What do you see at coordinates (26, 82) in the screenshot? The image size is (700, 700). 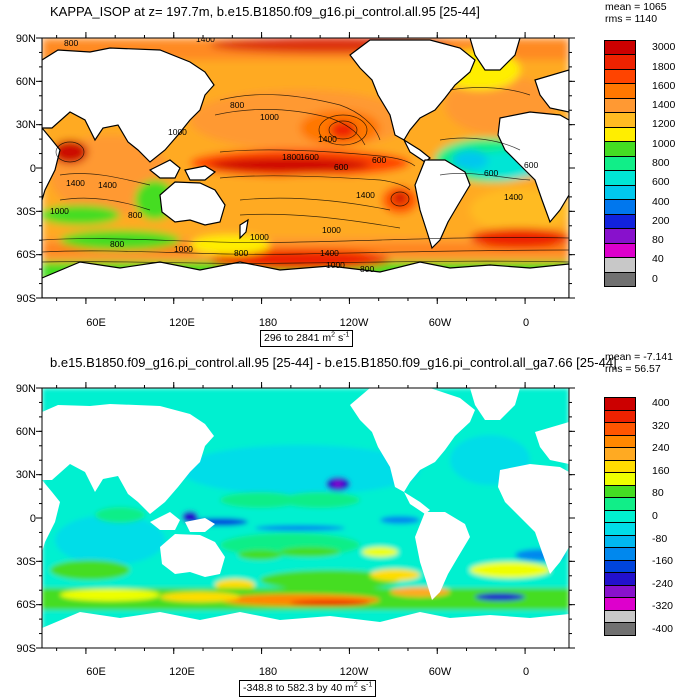 I see `top-lat-label: 60N` at bounding box center [26, 82].